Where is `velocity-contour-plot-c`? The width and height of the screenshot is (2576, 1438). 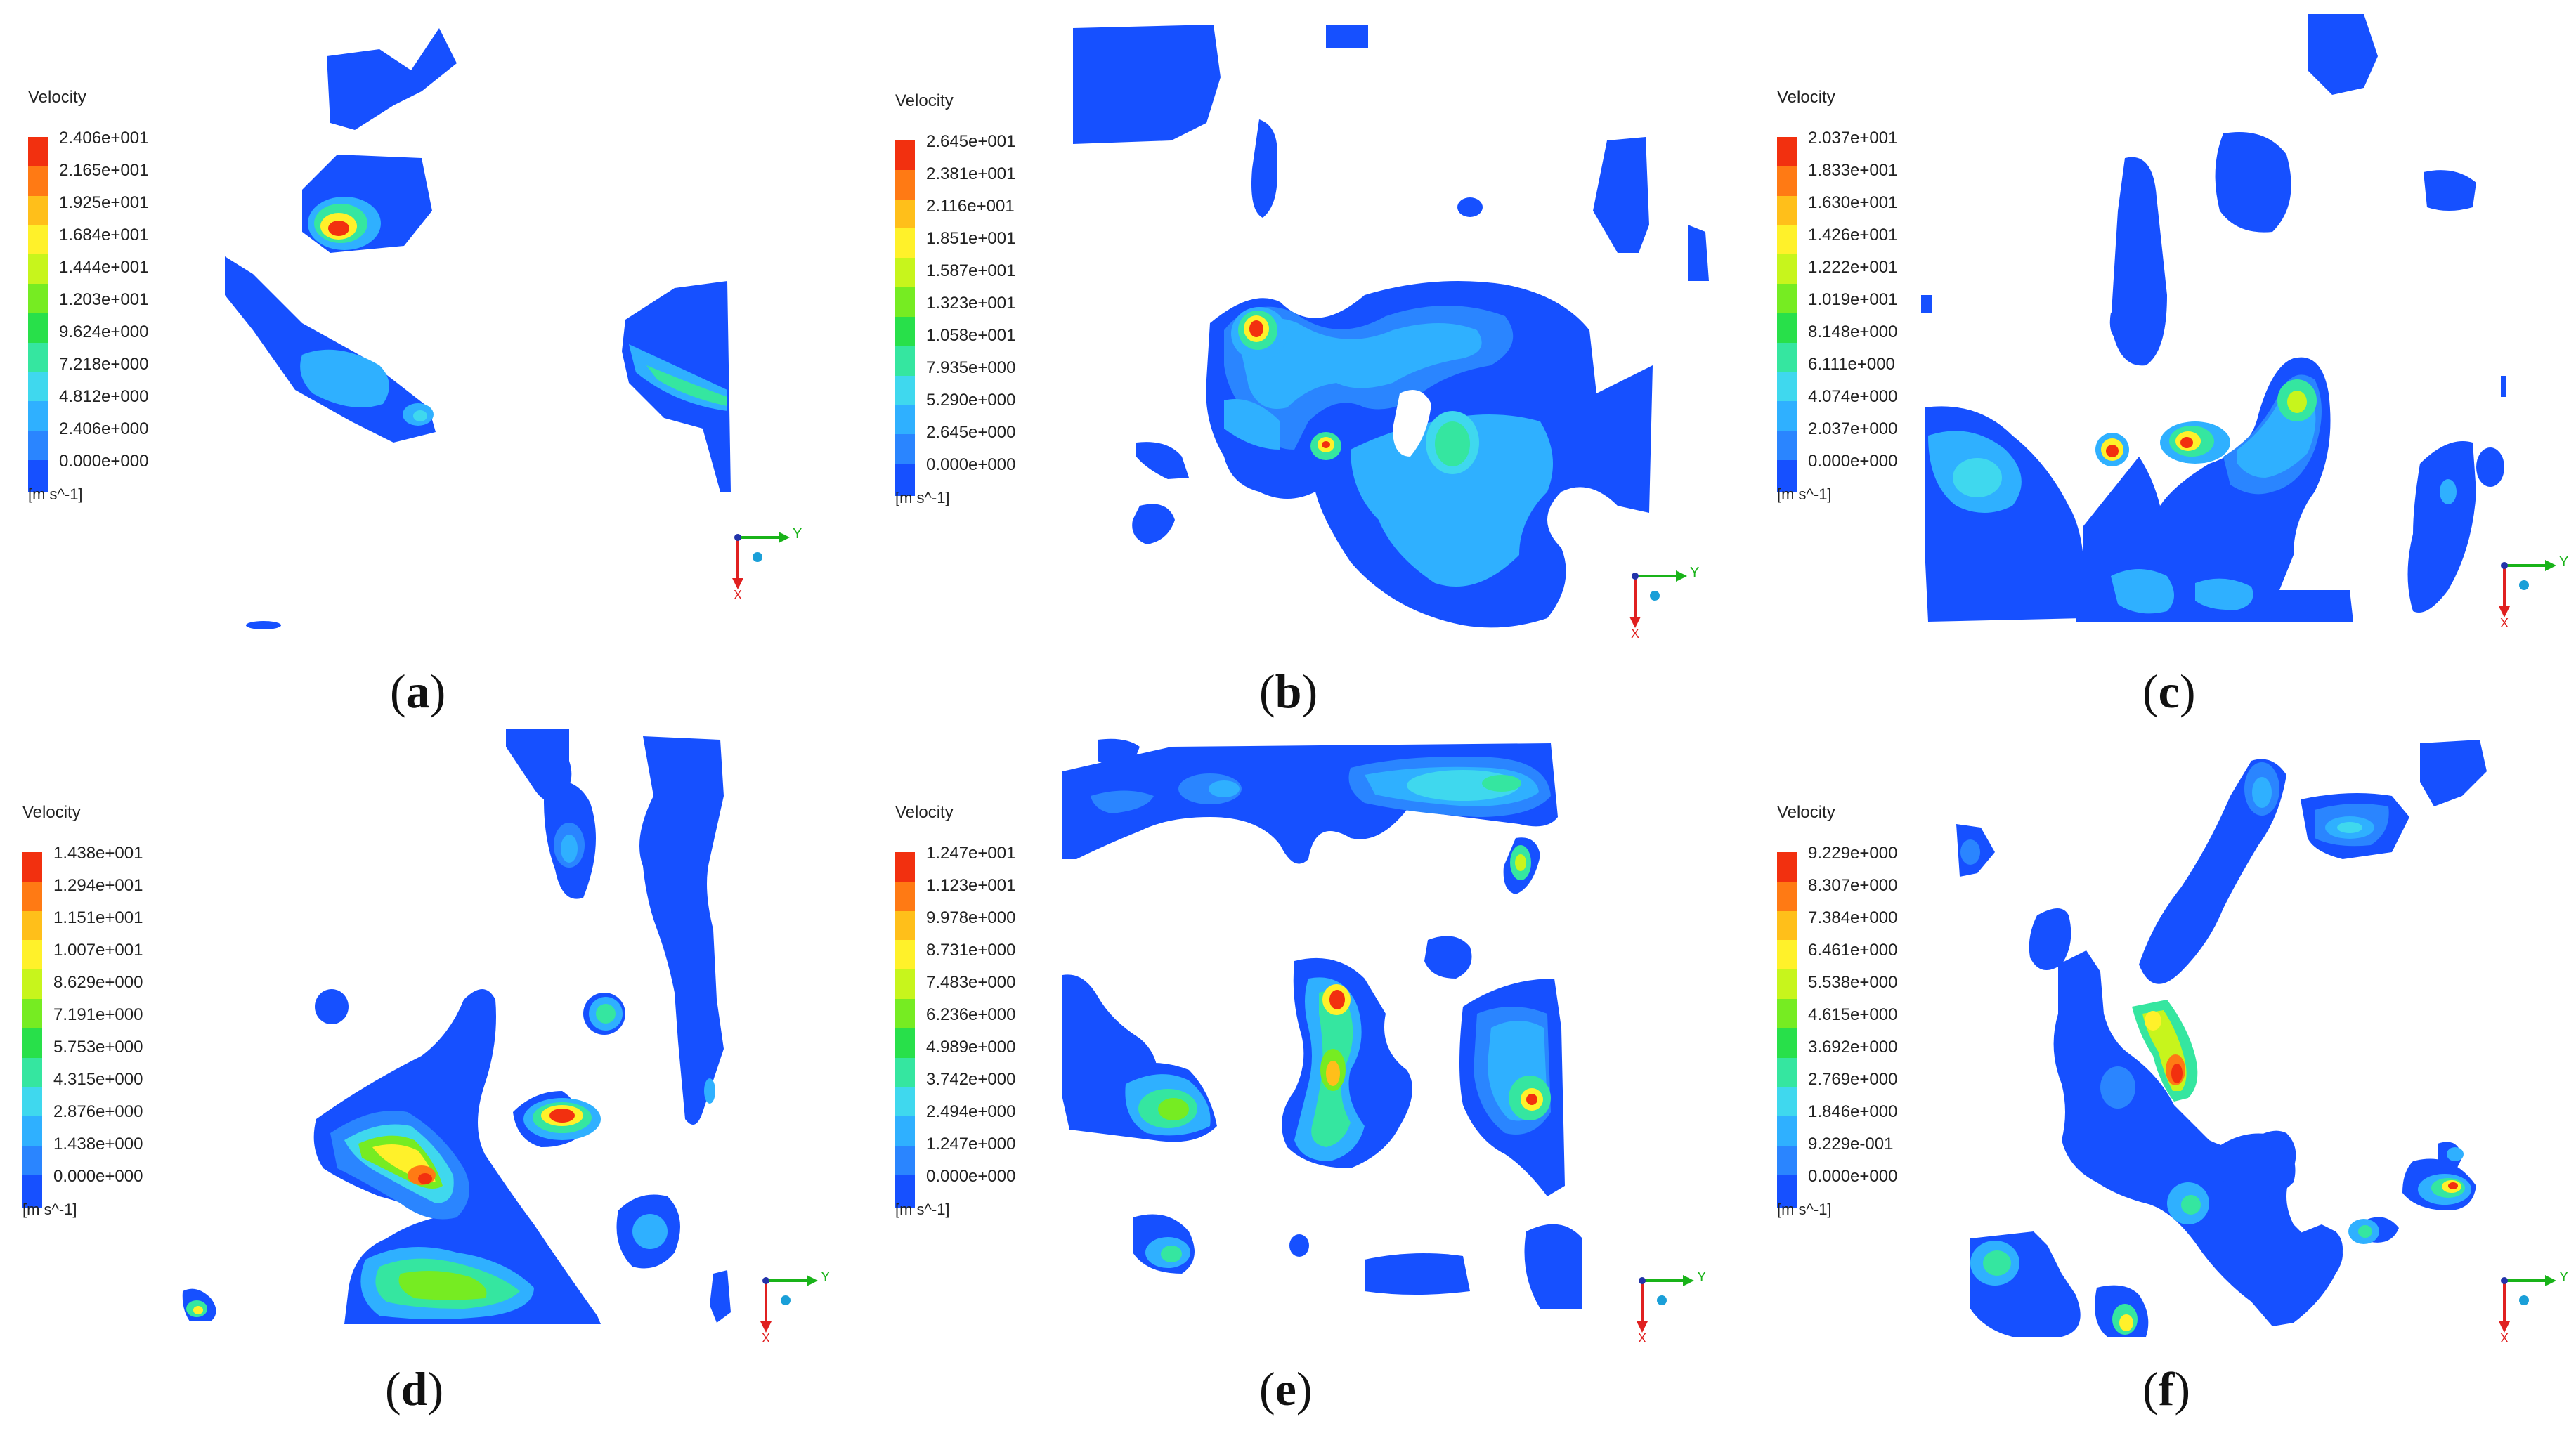
velocity-contour-plot-c is located at coordinates (2213, 318).